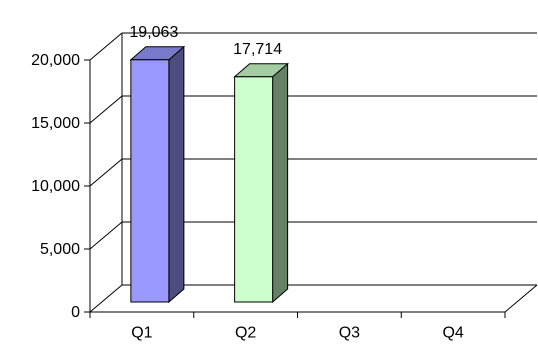 The height and width of the screenshot is (348, 538). I want to click on data-label: 19,063, so click(153, 32).